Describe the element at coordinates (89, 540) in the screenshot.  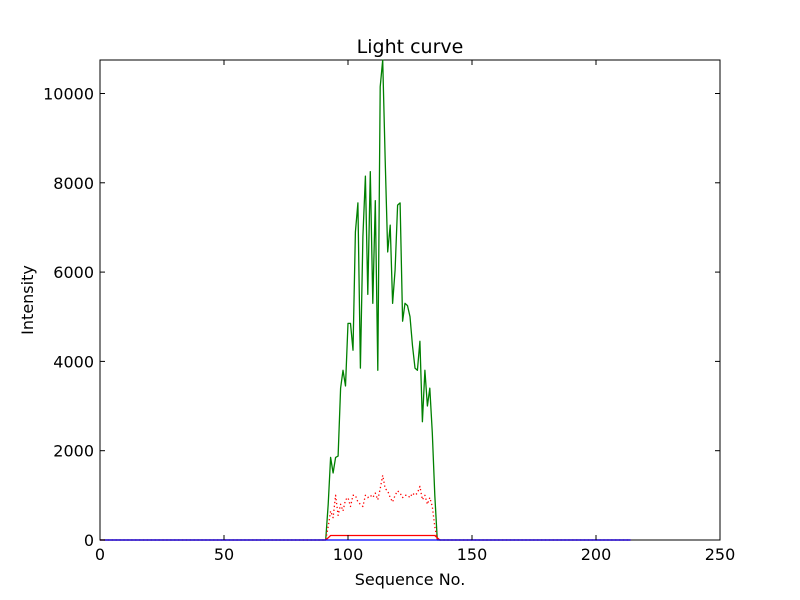
I see `y-tick-label: 0` at that location.